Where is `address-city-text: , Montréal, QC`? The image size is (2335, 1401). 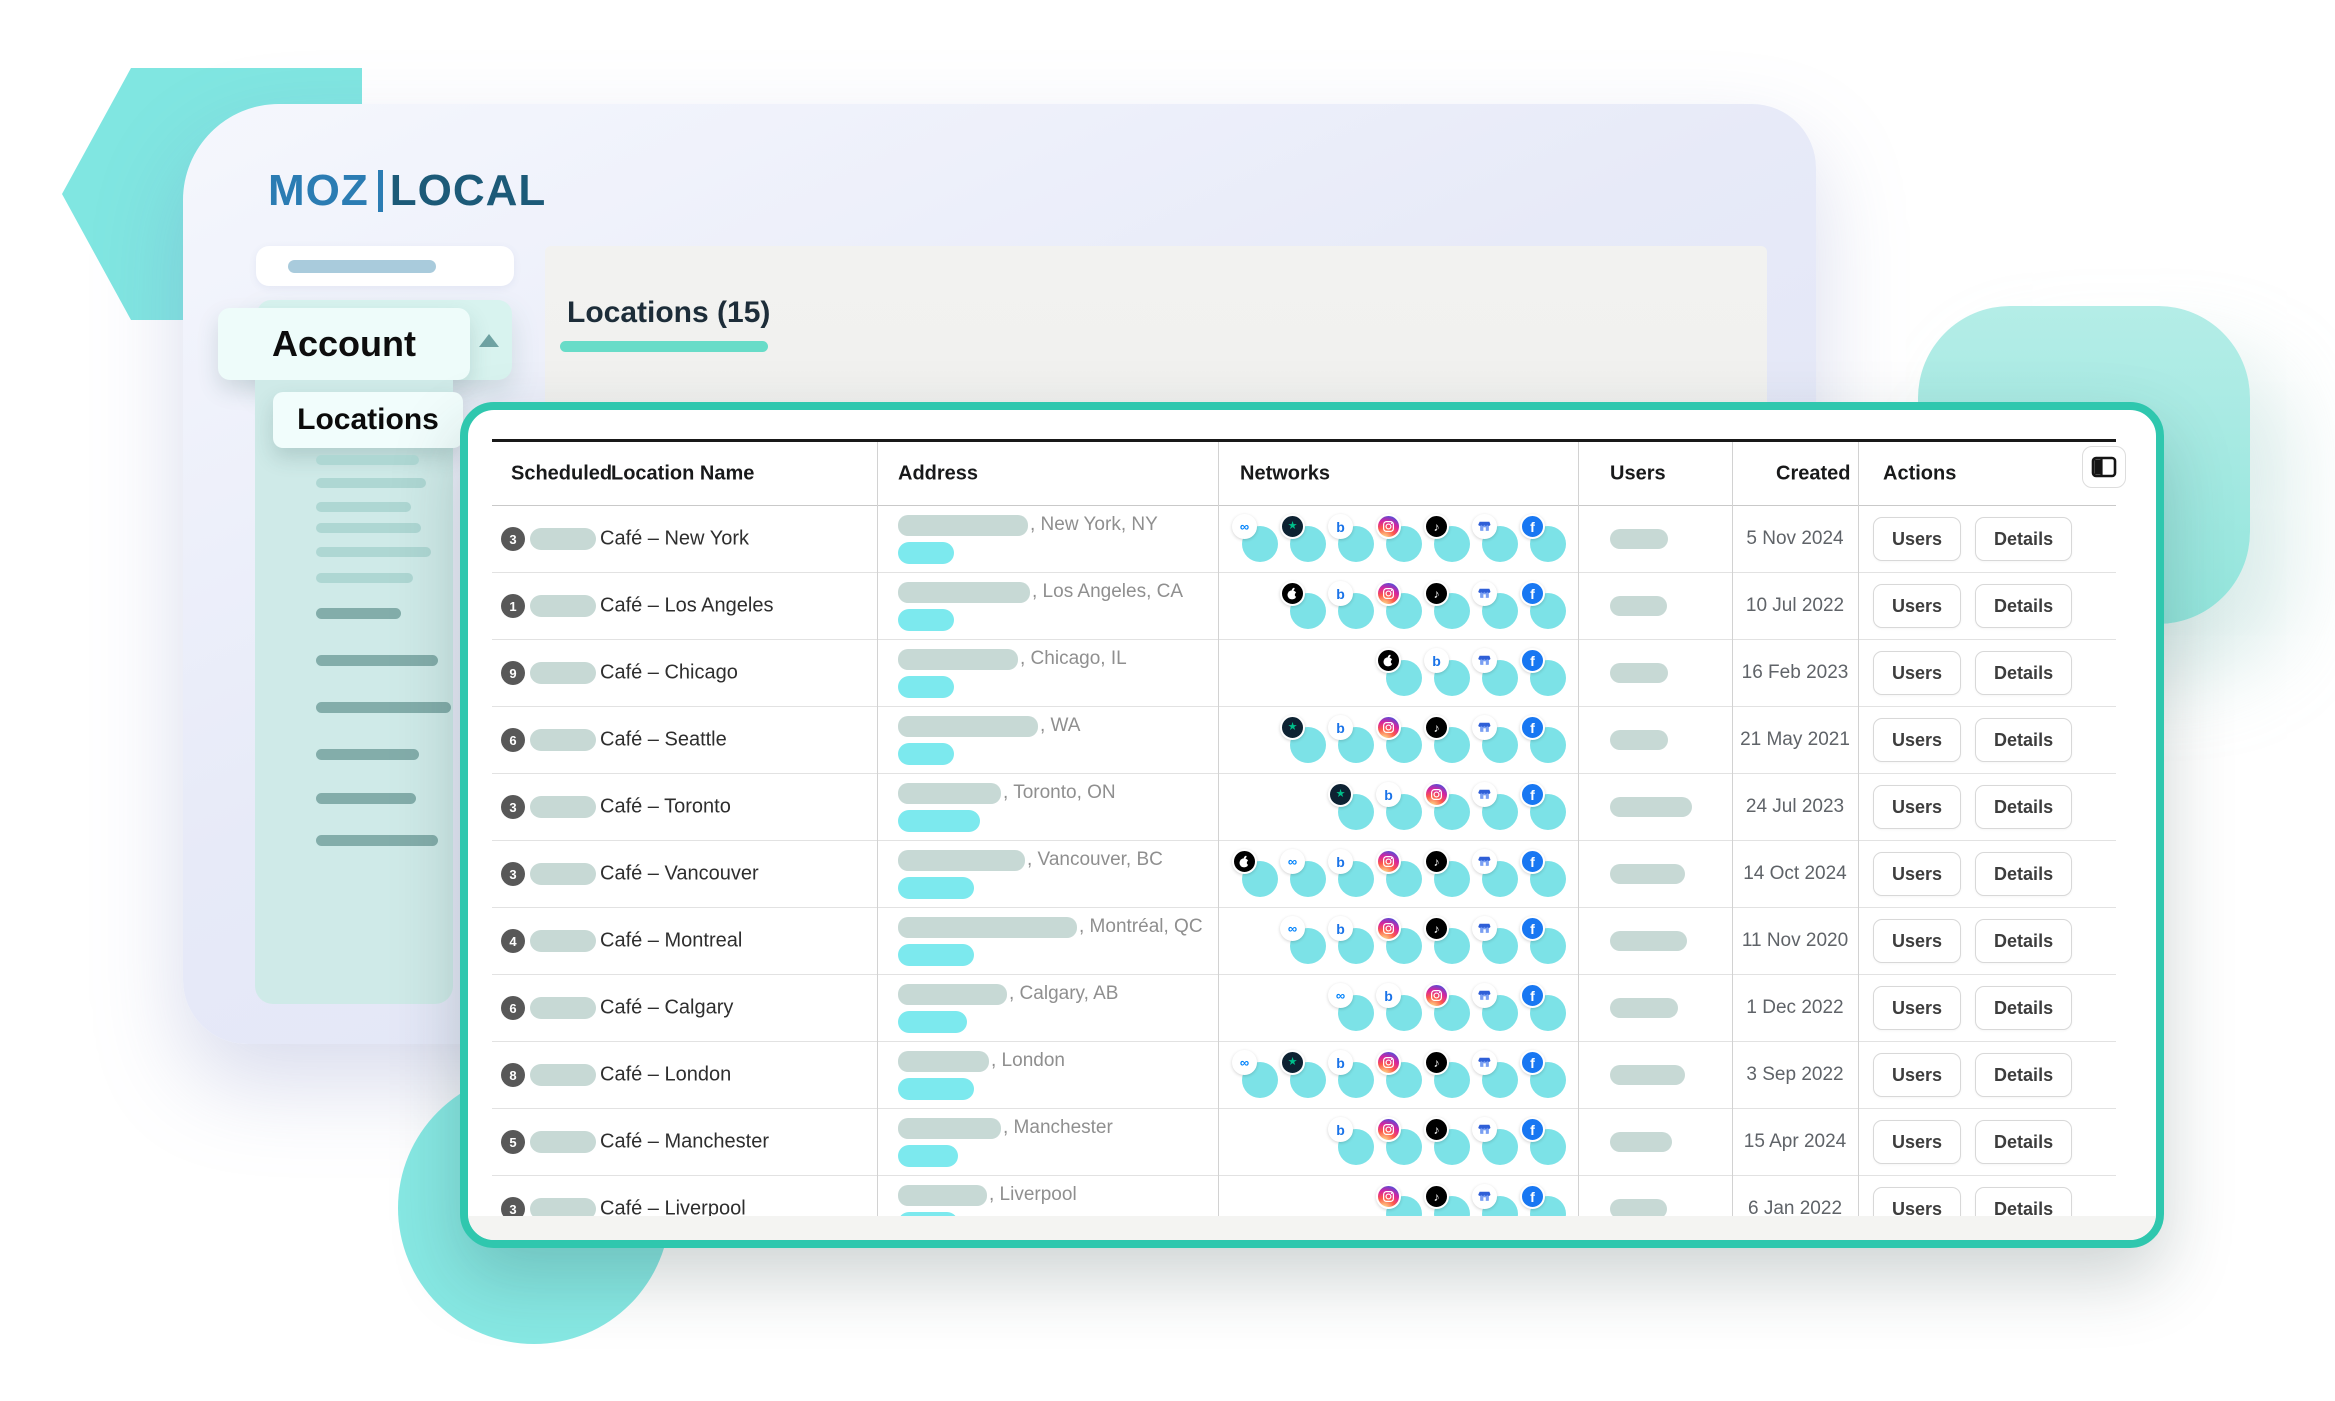
address-city-text: , Montréal, QC is located at coordinates (1141, 926).